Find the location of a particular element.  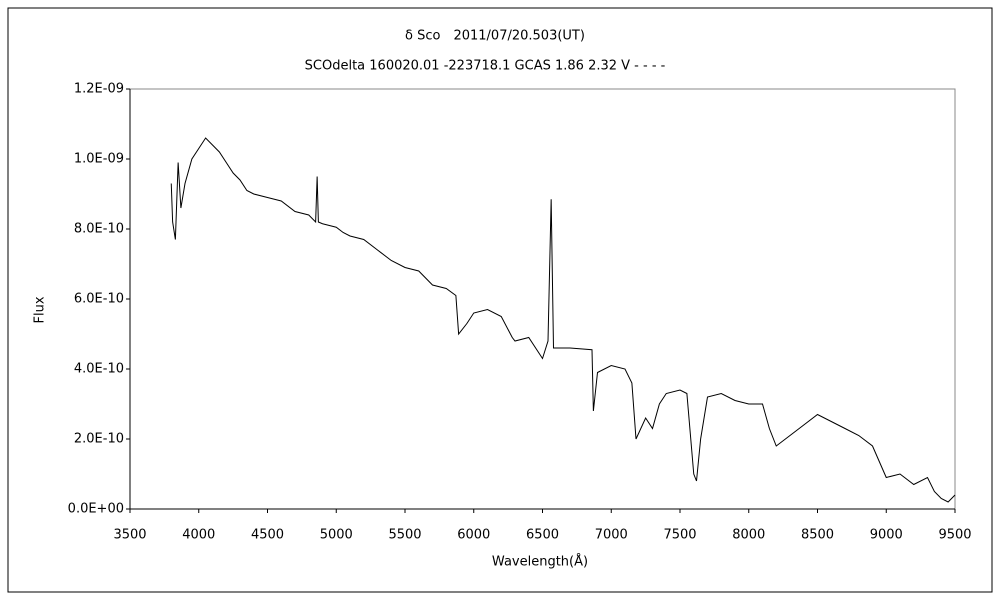

x-tick-label: 8500 is located at coordinates (817, 535).